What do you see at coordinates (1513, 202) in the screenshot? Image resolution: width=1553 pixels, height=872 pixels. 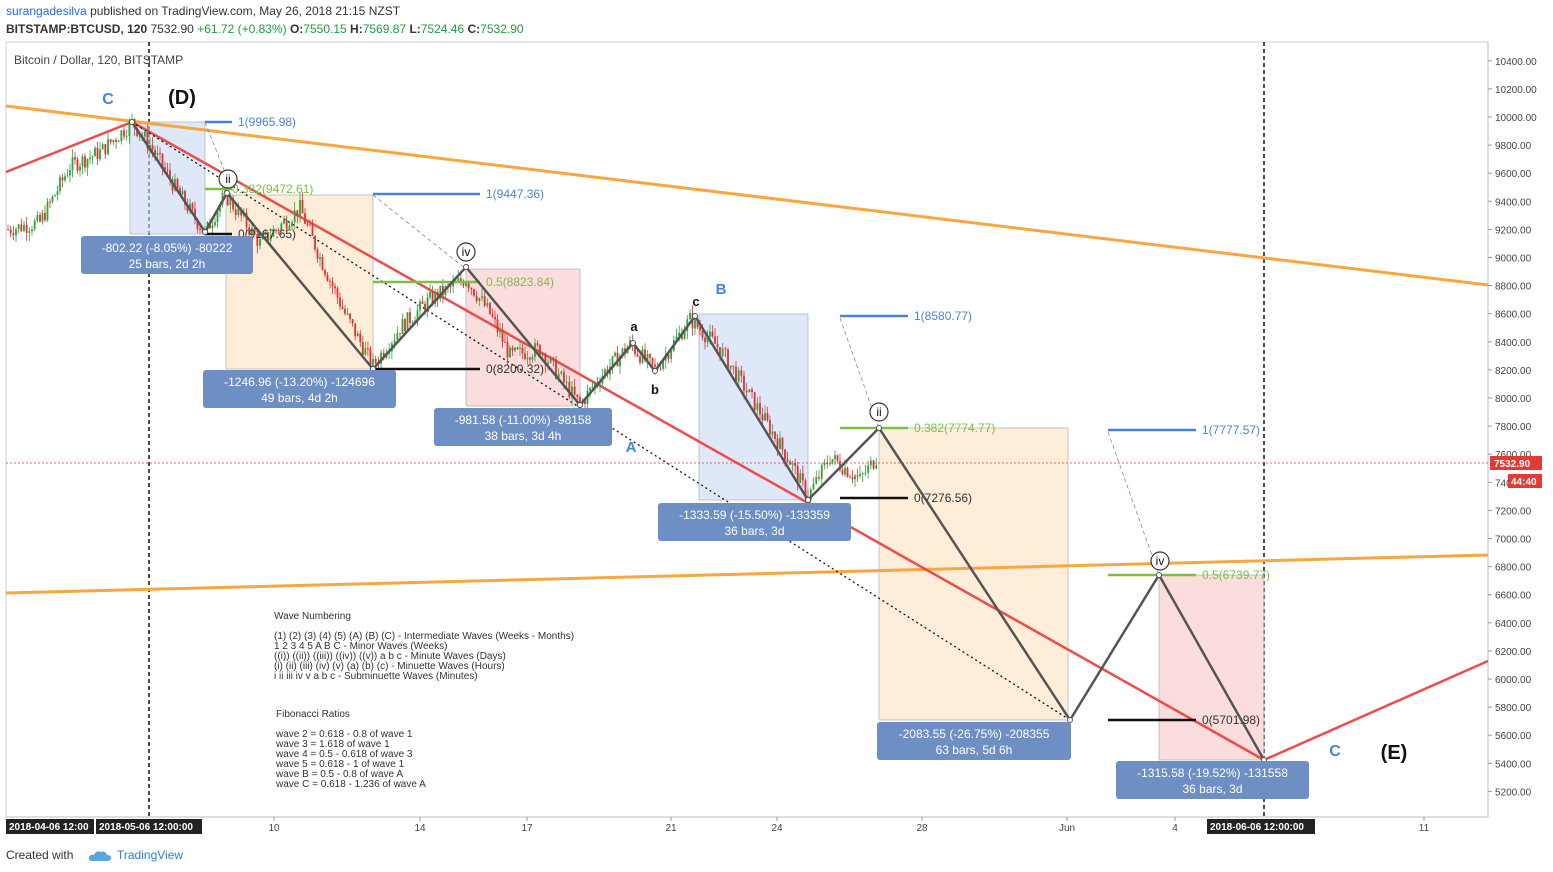 I see `y-tick-label: 9400.00` at bounding box center [1513, 202].